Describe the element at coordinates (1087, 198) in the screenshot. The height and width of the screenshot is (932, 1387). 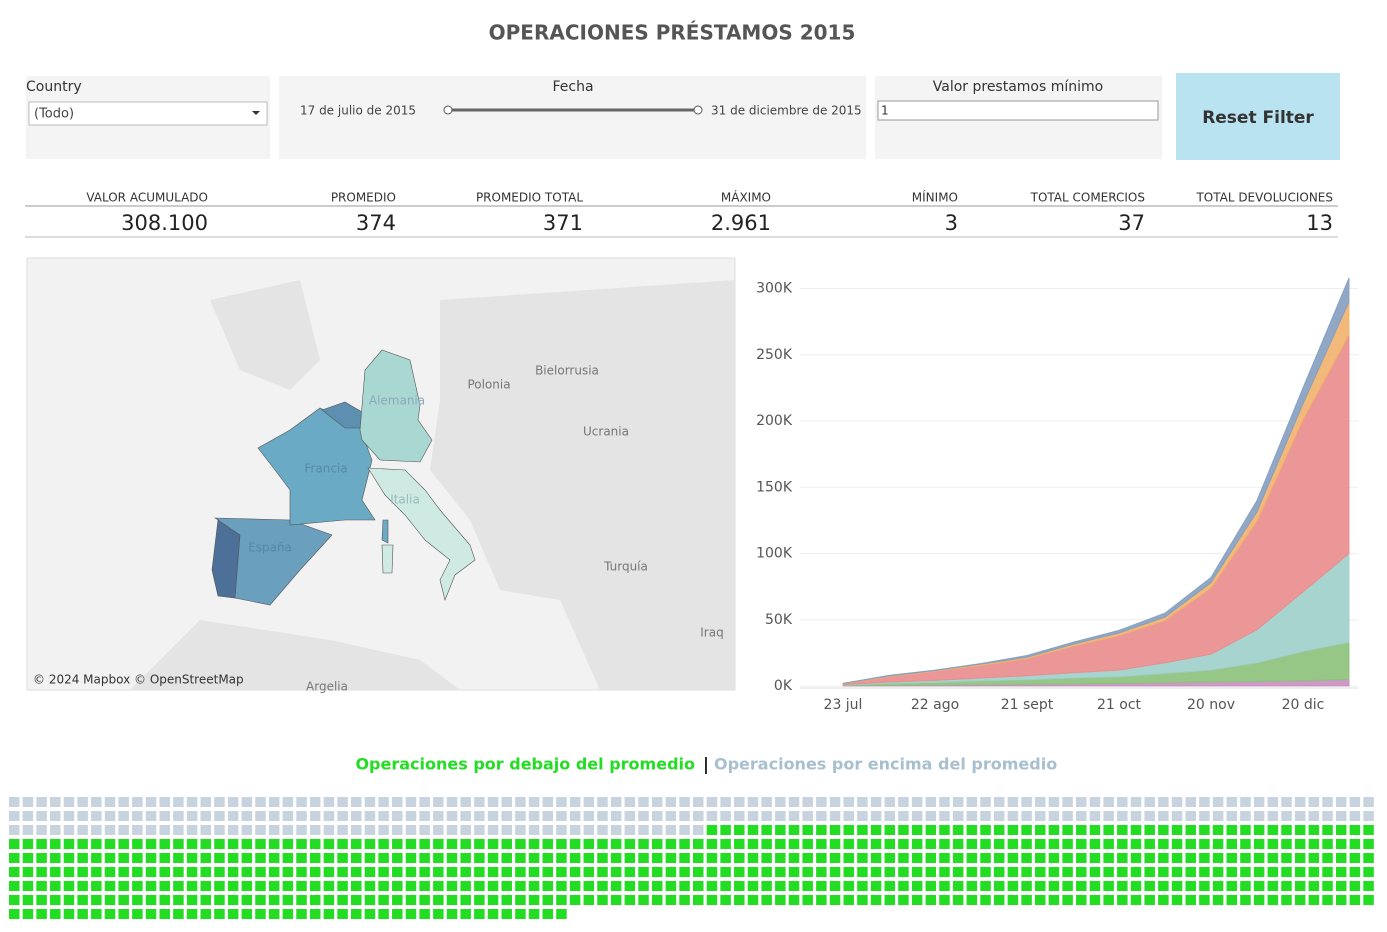
I see `kpi-label: TOTAL COMERCIOS` at that location.